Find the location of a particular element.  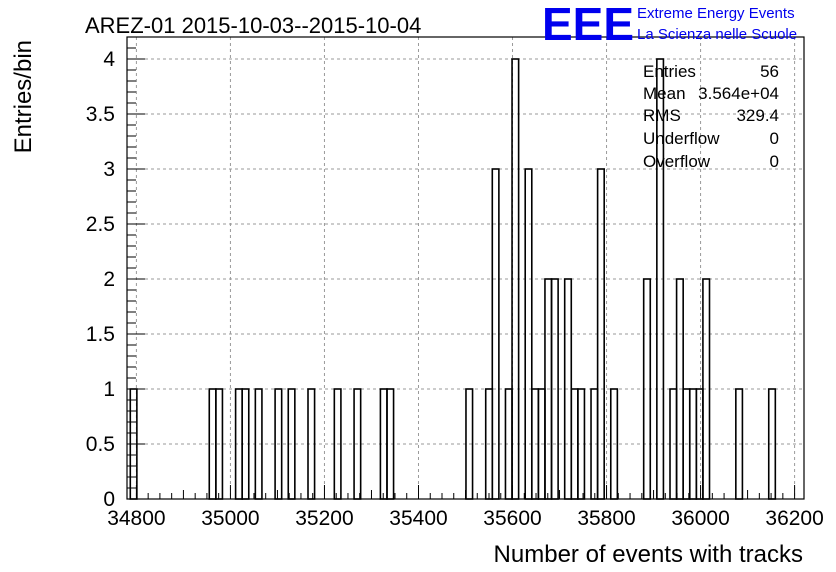

x-tick-labels: 34800 35000 35200 35400 35600 35800 36000 36200 is located at coordinates (465, 518).